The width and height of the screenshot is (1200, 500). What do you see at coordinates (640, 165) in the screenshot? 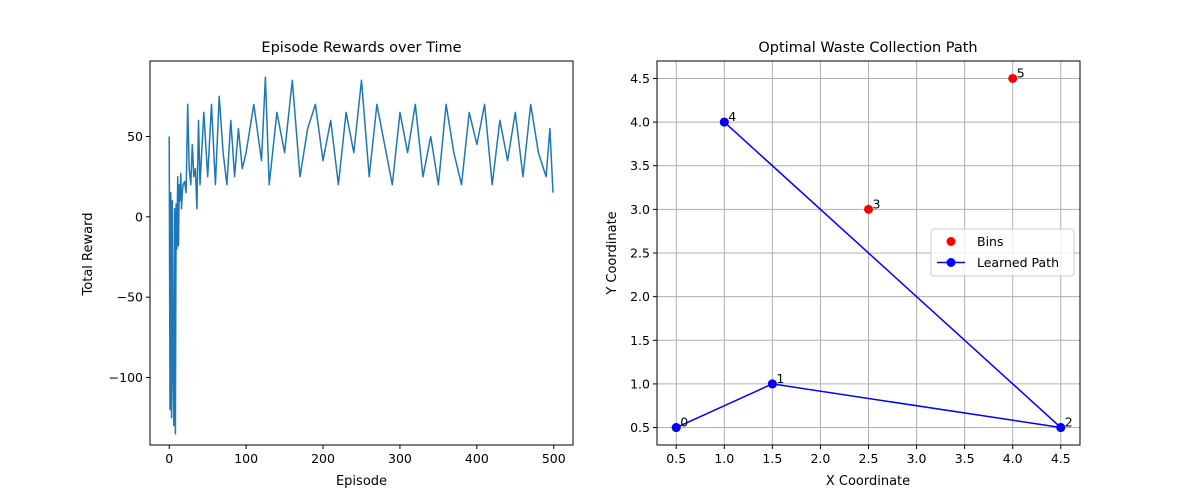
I see `y-tick-label: 3.5` at bounding box center [640, 165].